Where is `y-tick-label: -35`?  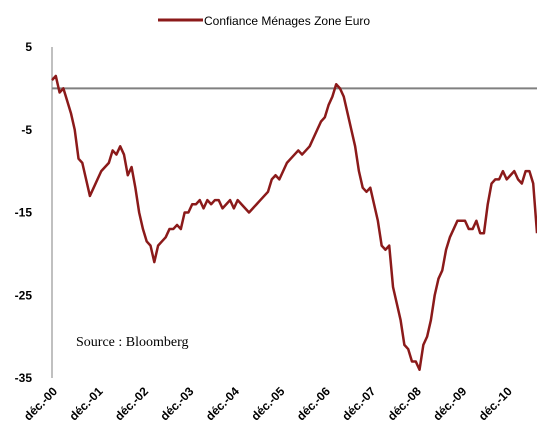
y-tick-label: -35 is located at coordinates (24, 378).